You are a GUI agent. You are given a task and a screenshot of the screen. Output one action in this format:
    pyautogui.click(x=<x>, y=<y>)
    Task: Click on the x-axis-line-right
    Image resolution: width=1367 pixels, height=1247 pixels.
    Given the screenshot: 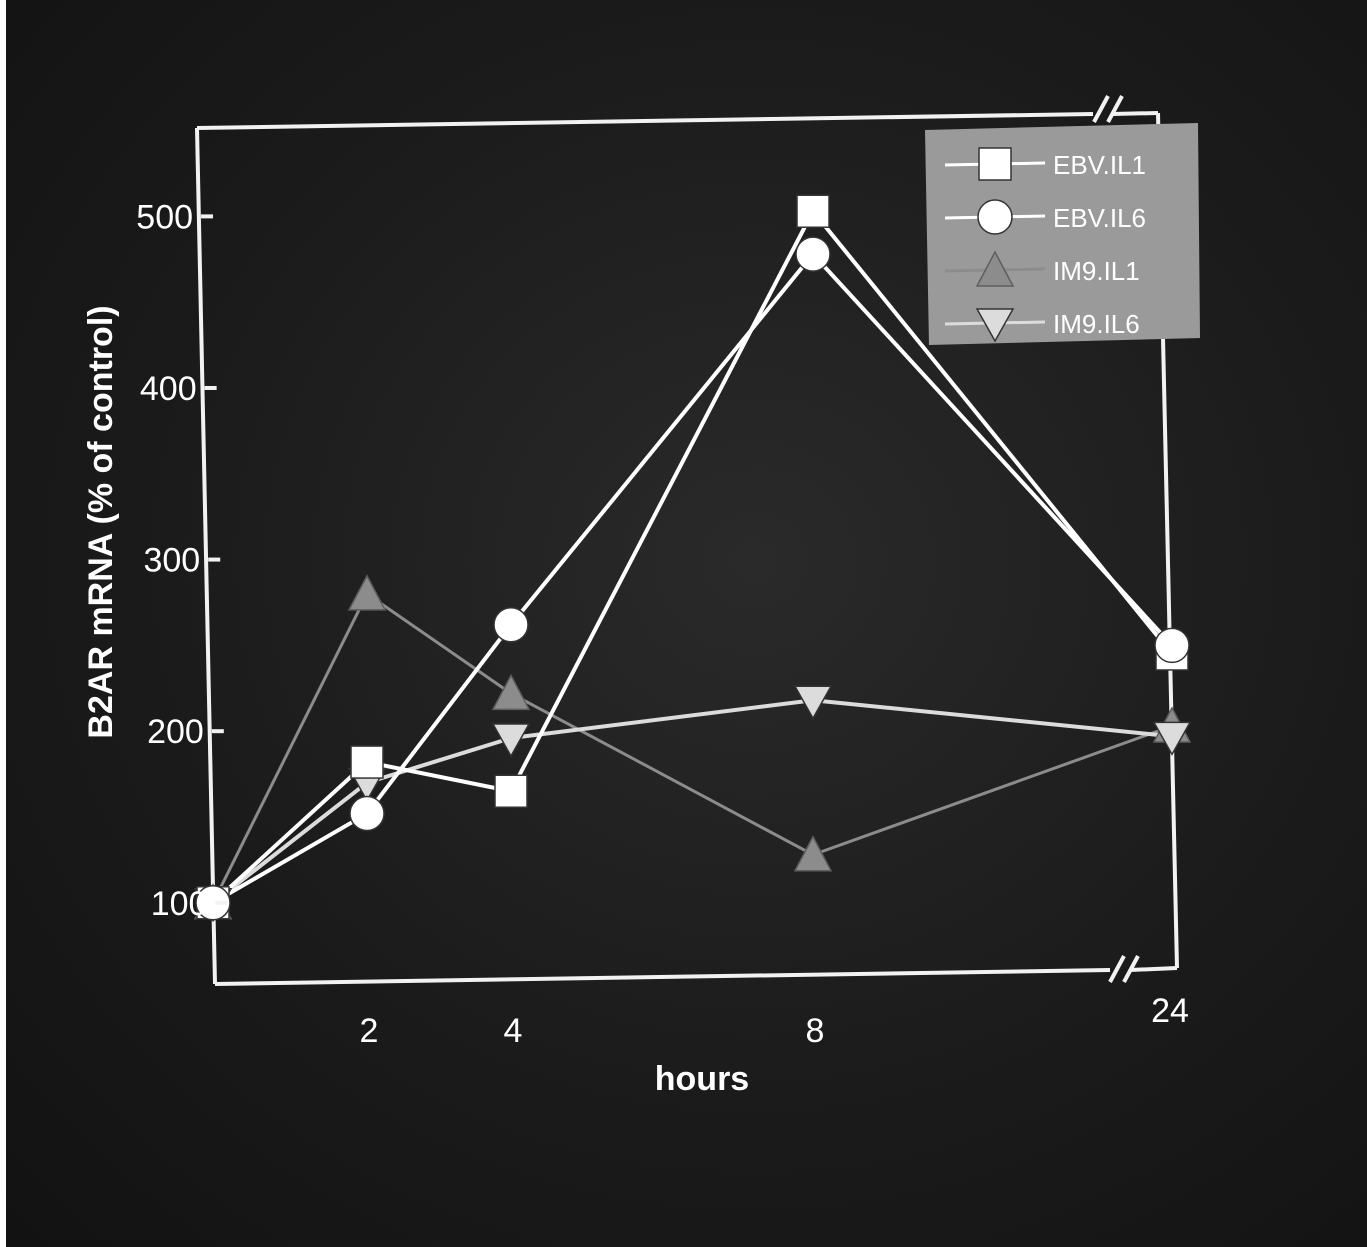 What is the action you would take?
    pyautogui.click(x=1153, y=969)
    